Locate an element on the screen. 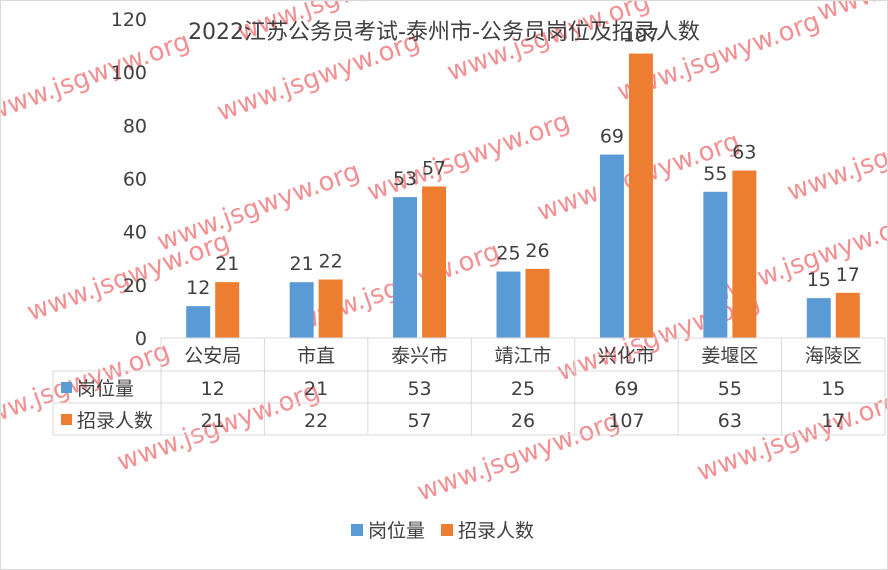 Image resolution: width=888 pixels, height=570 pixels. chart-title: 2022江苏公务员考试-泰州市-公务员岗位及招录人数 is located at coordinates (444, 32).